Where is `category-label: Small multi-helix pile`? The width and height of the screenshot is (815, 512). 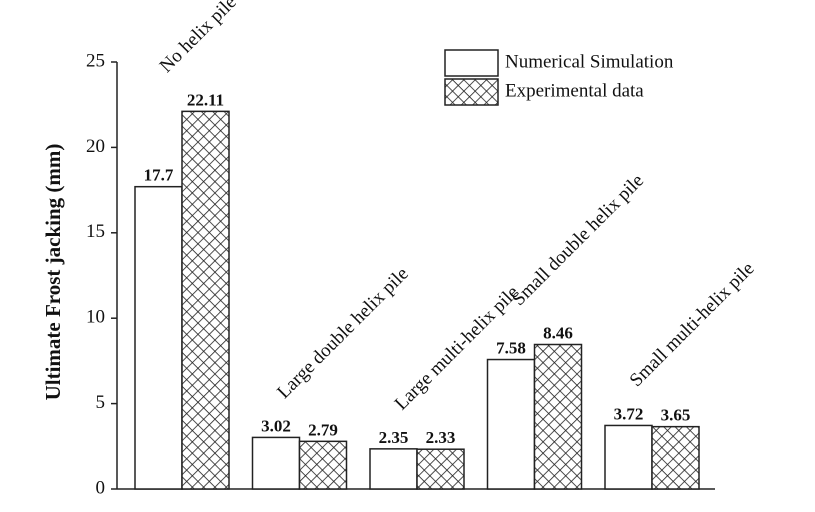
category-label: Small multi-helix pile is located at coordinates (692, 324).